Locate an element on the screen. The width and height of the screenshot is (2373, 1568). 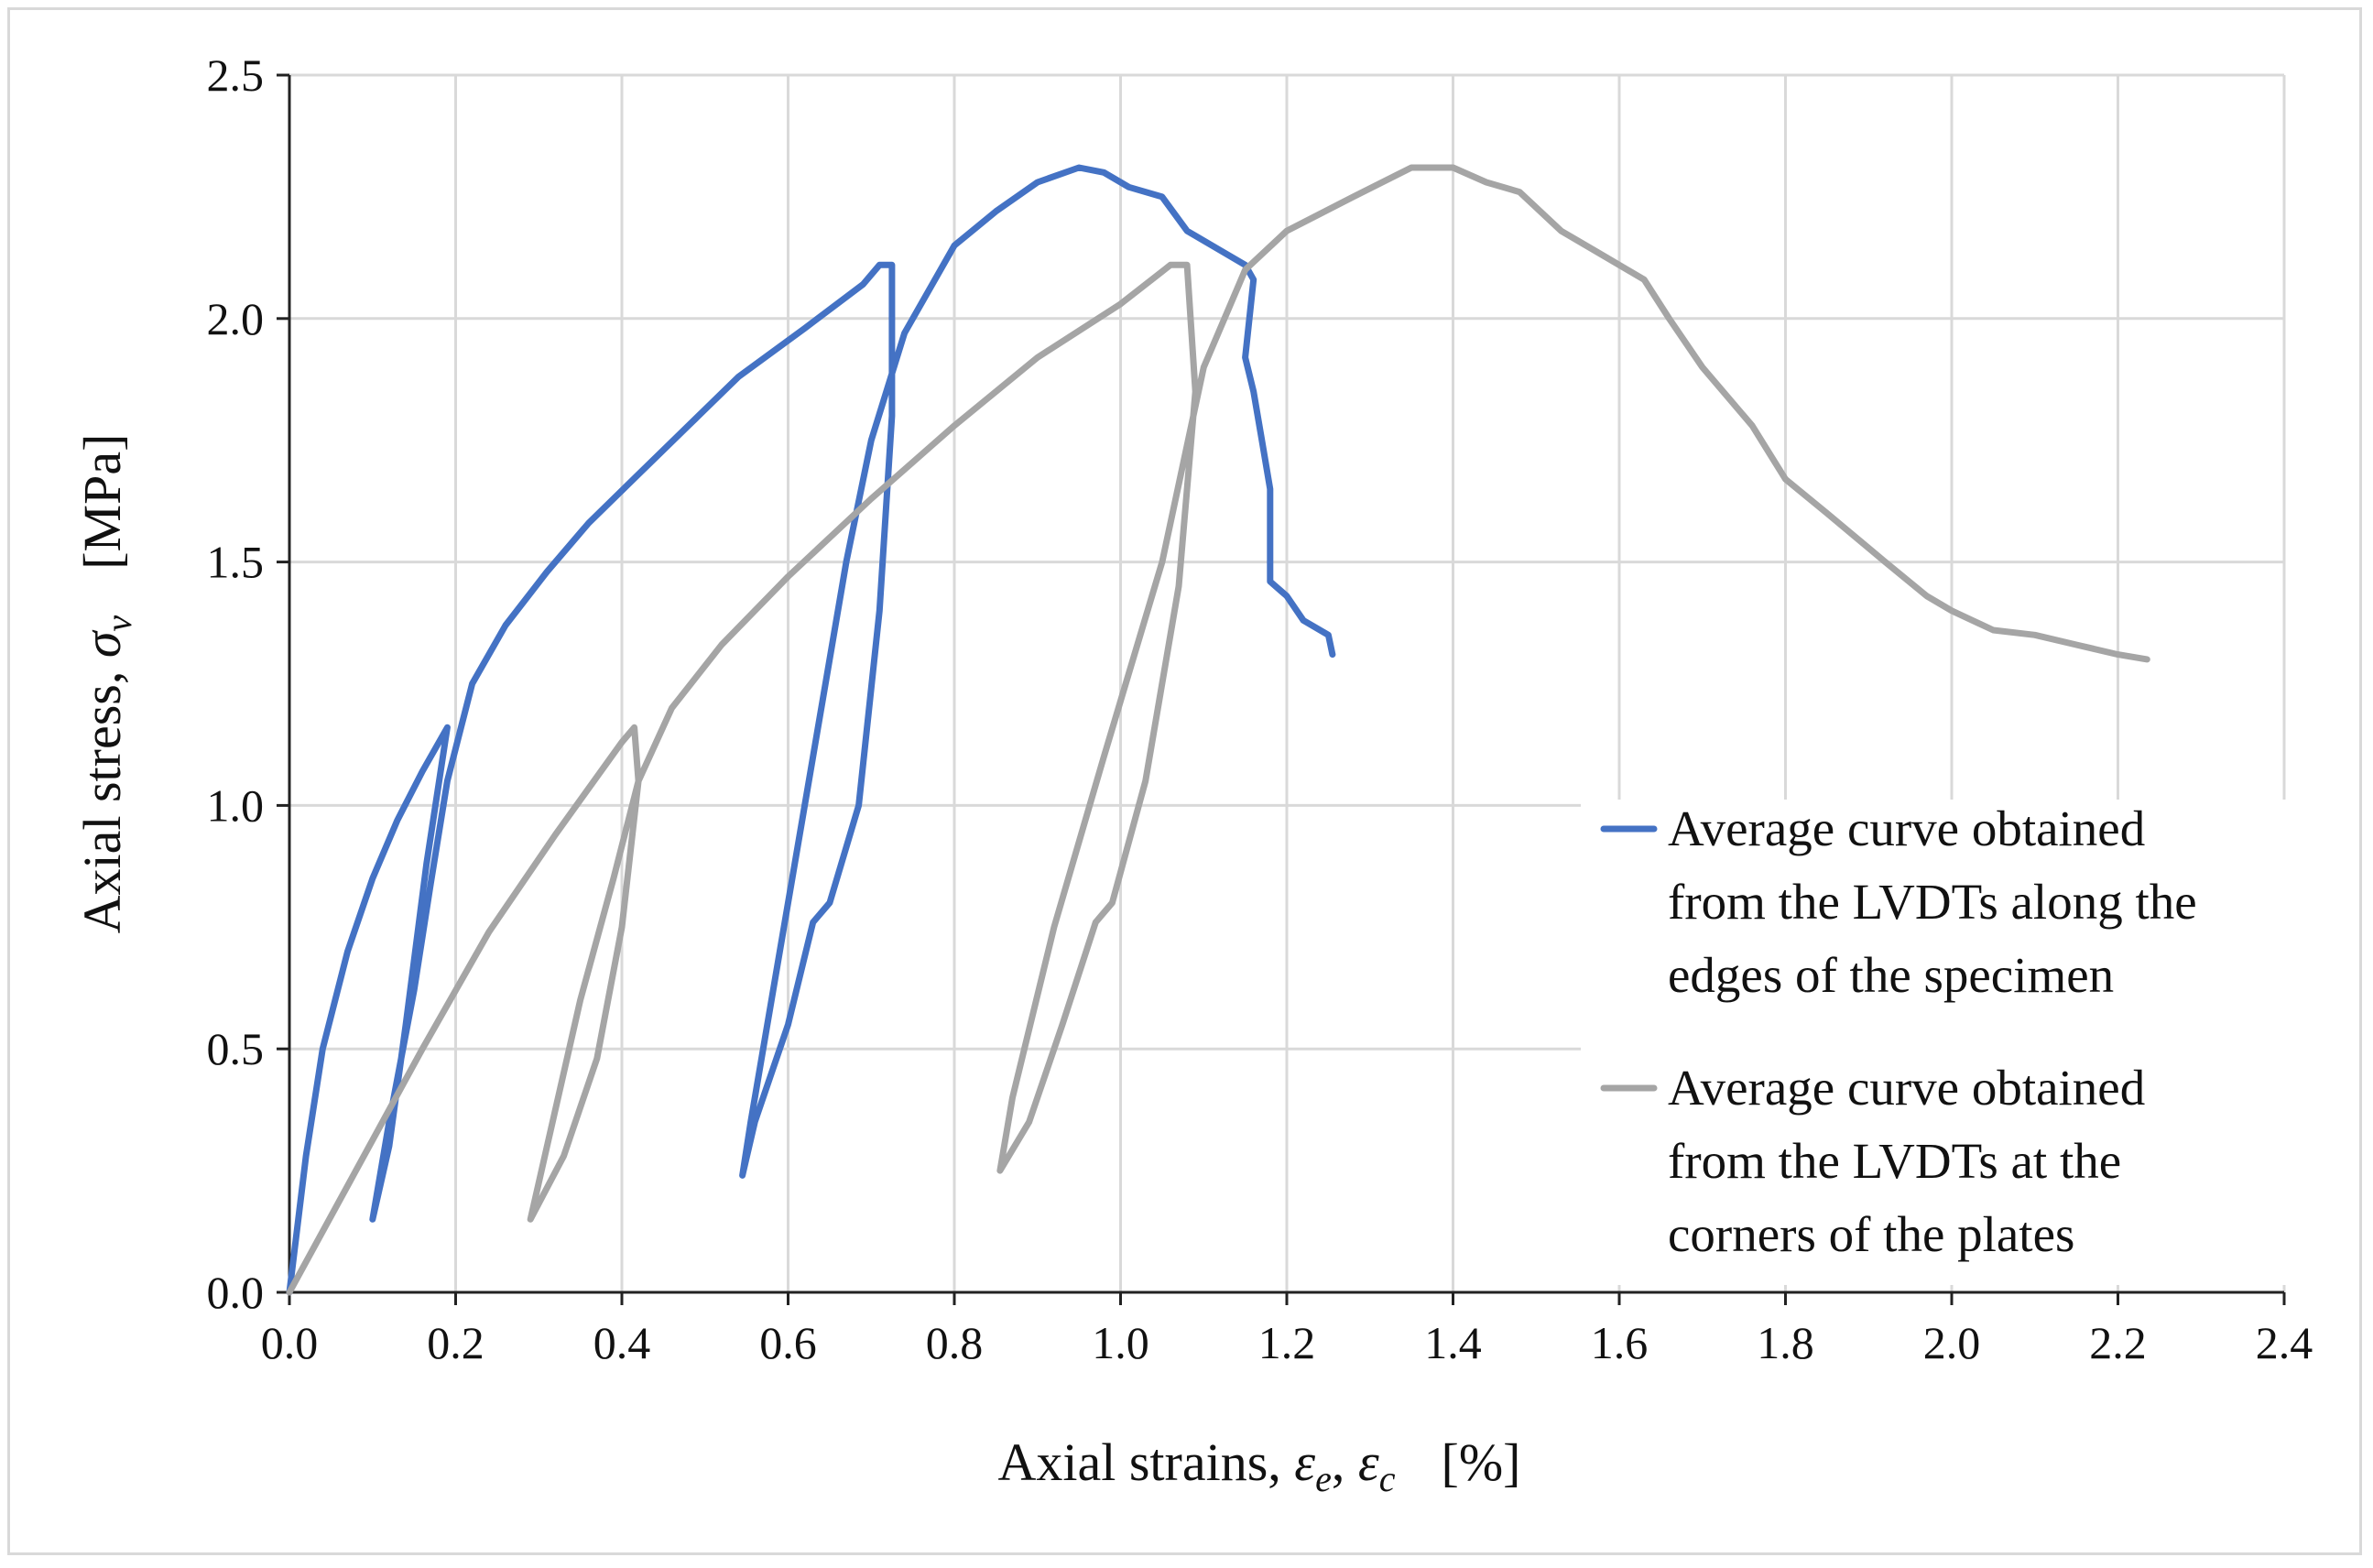
x-tick-label: 1.8 is located at coordinates (1785, 1342).